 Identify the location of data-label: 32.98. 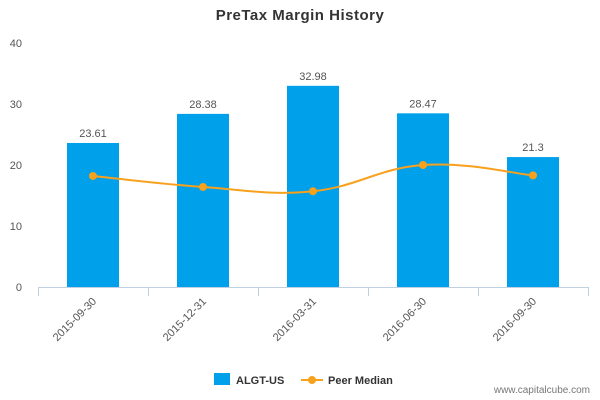
(313, 77).